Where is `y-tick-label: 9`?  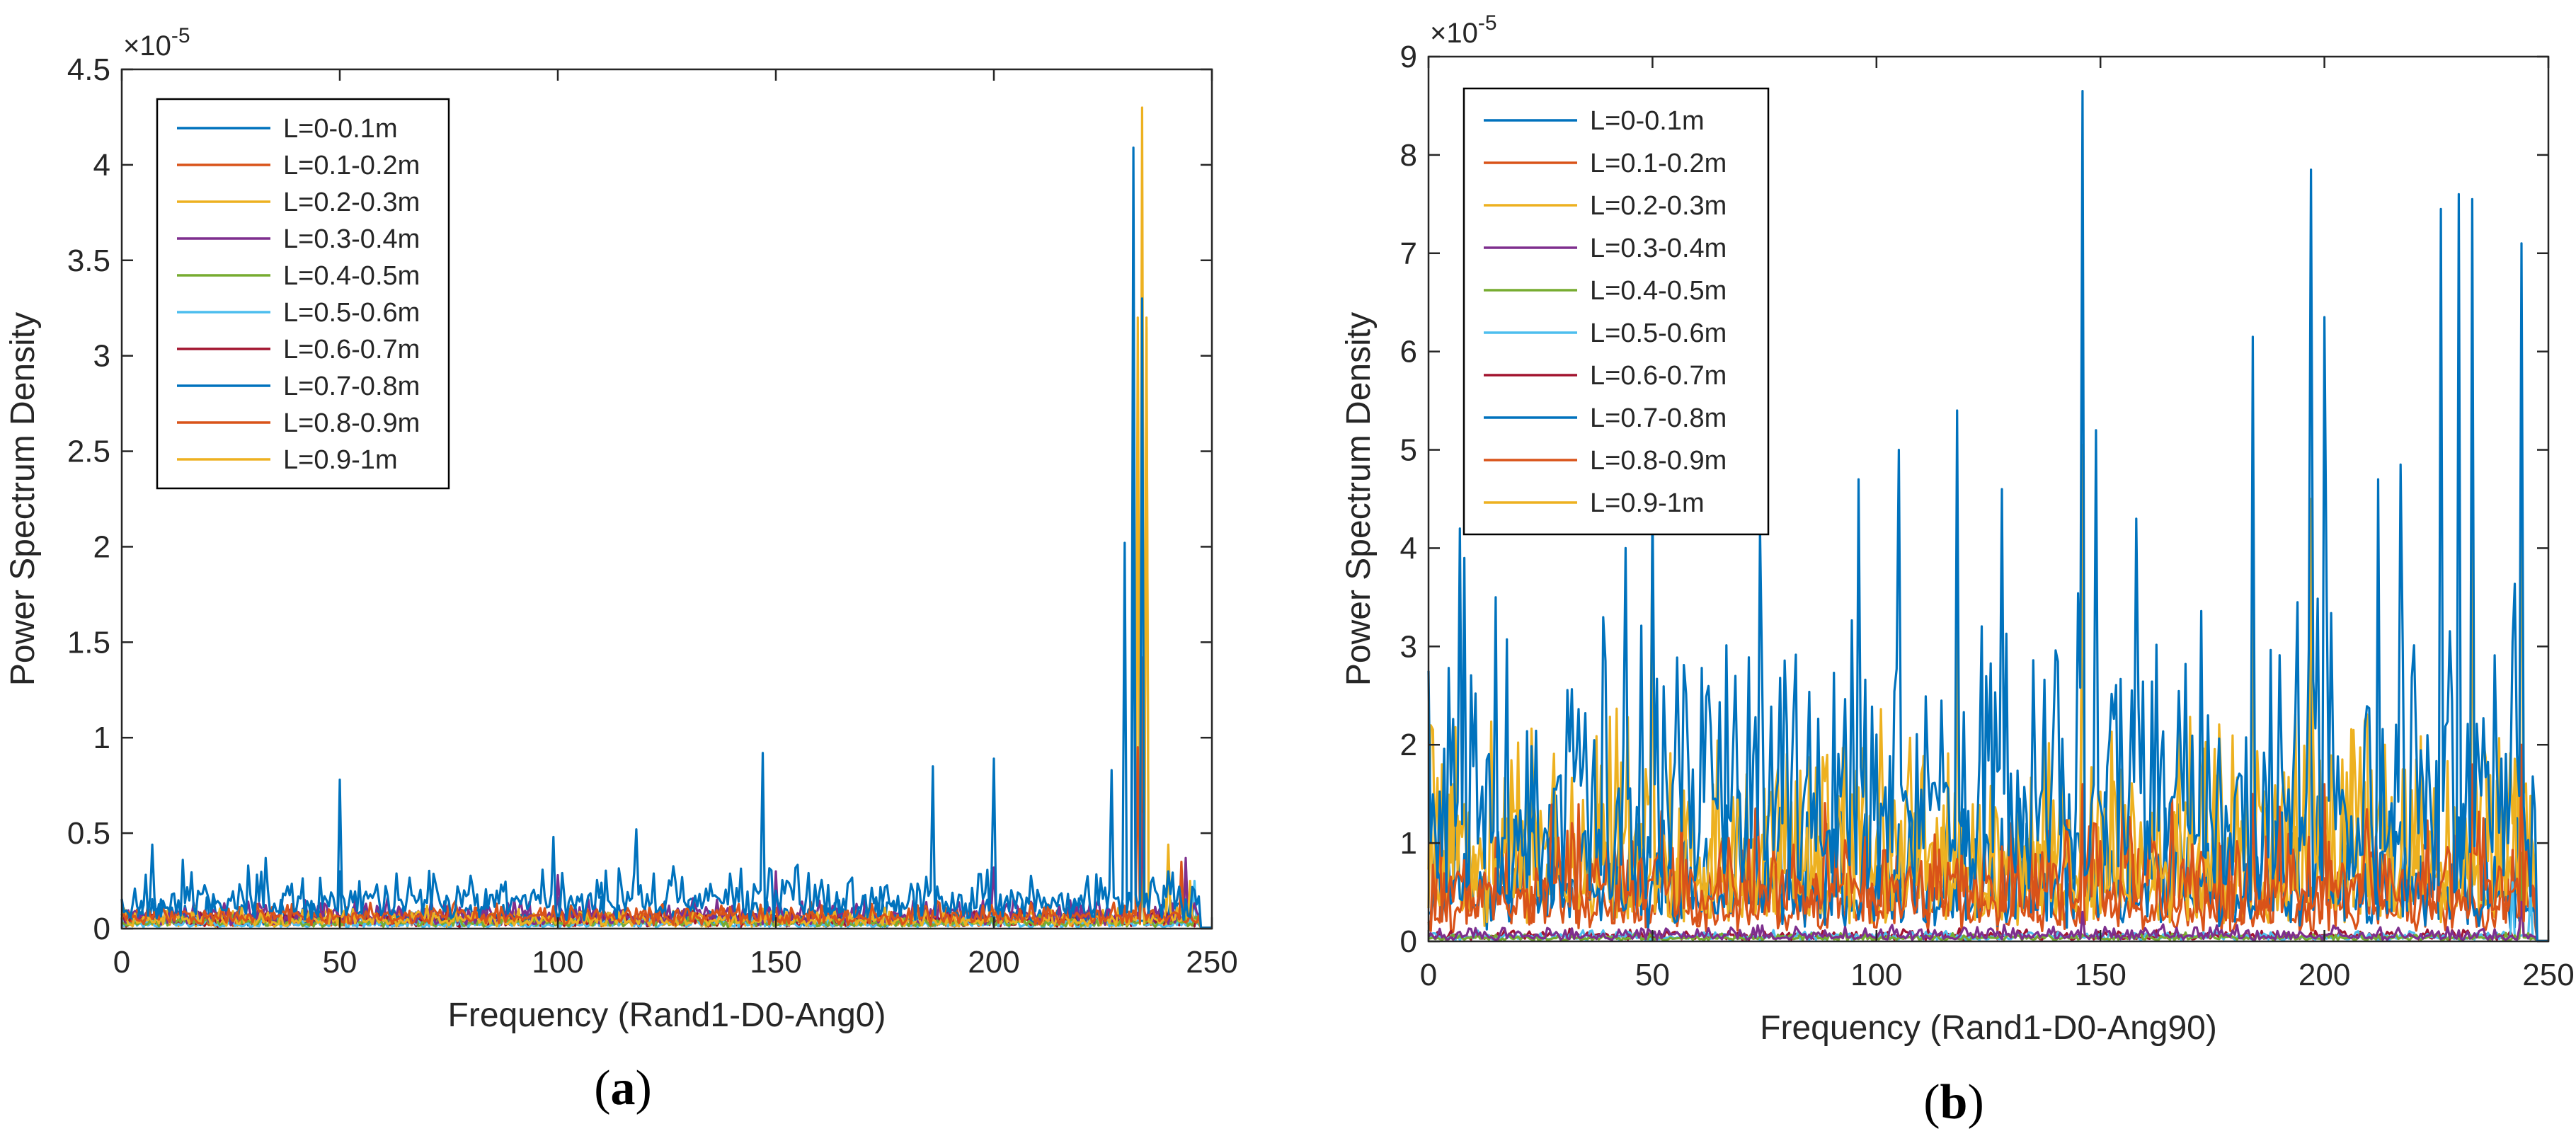 y-tick-label: 9 is located at coordinates (1408, 57).